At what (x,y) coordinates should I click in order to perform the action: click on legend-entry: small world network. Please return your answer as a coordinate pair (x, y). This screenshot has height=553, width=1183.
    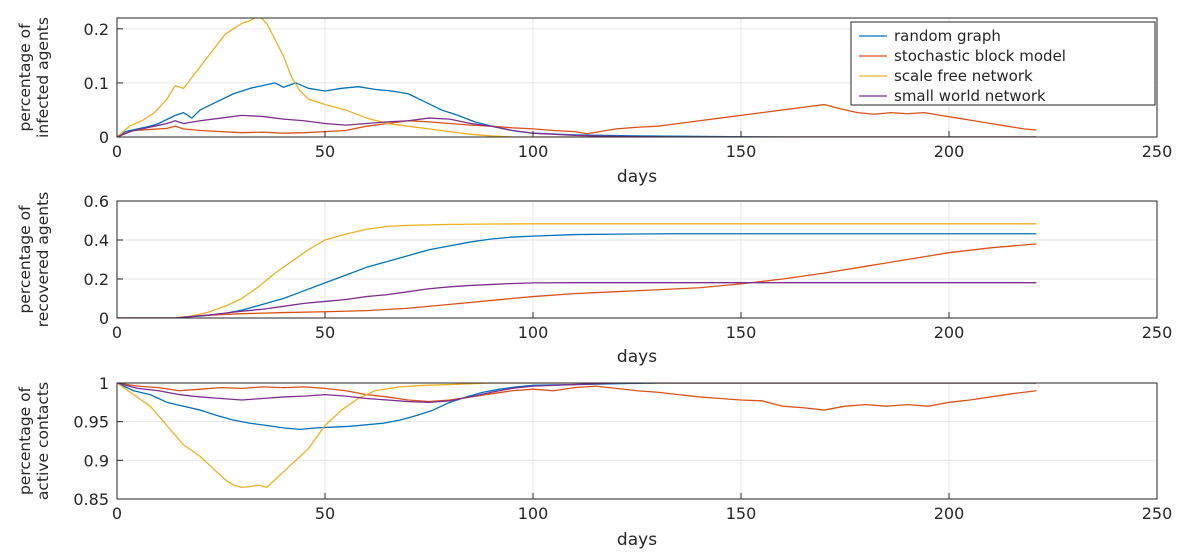
    Looking at the image, I should click on (970, 96).